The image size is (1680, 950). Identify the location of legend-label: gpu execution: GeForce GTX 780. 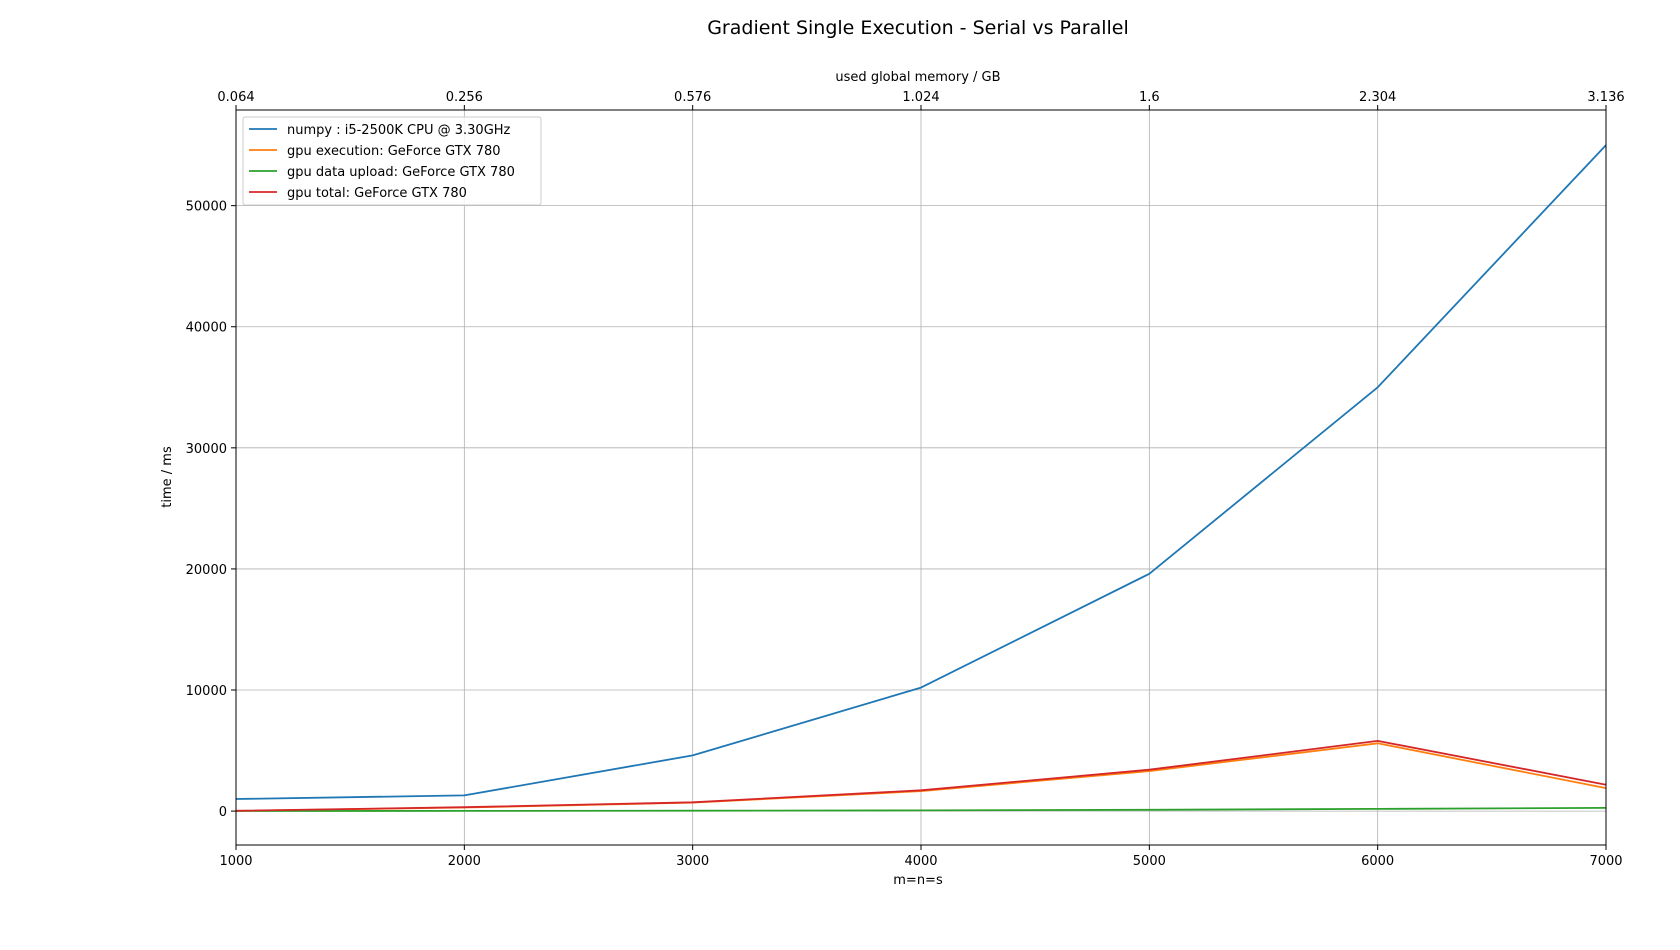
(394, 151).